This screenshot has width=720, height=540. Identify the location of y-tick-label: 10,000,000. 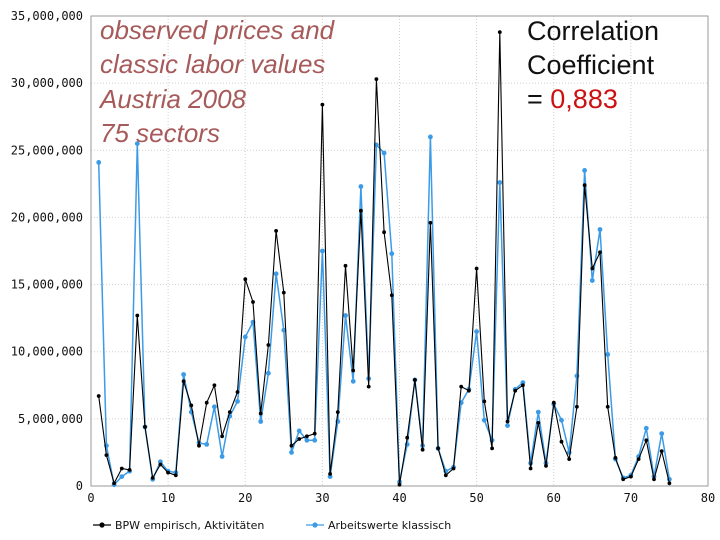
(47, 352).